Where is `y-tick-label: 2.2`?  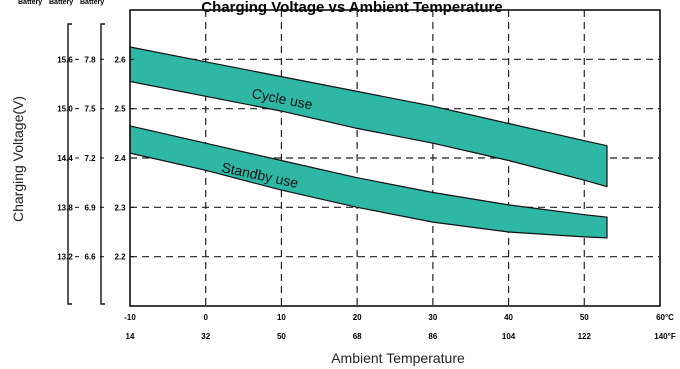 y-tick-label: 2.2 is located at coordinates (120, 257).